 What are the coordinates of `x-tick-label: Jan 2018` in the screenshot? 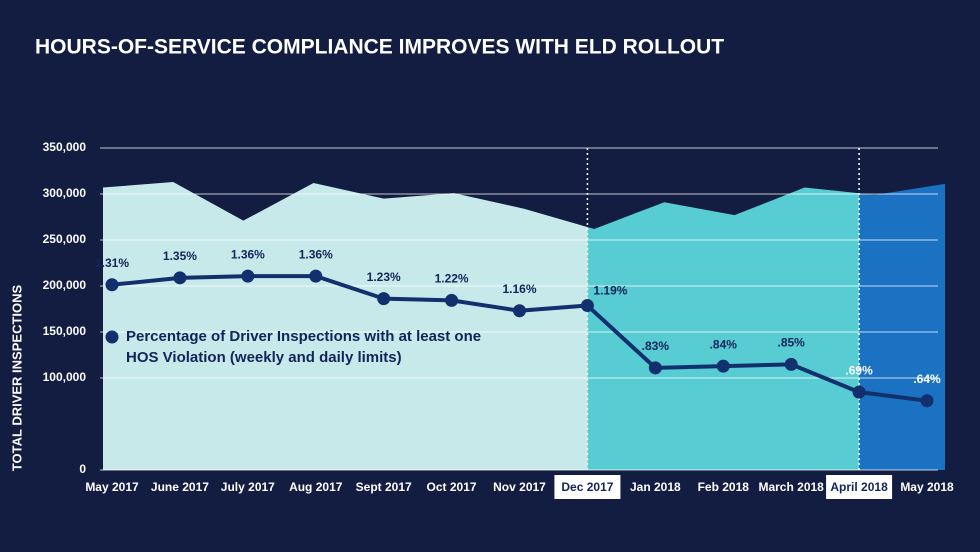 It's located at (655, 487).